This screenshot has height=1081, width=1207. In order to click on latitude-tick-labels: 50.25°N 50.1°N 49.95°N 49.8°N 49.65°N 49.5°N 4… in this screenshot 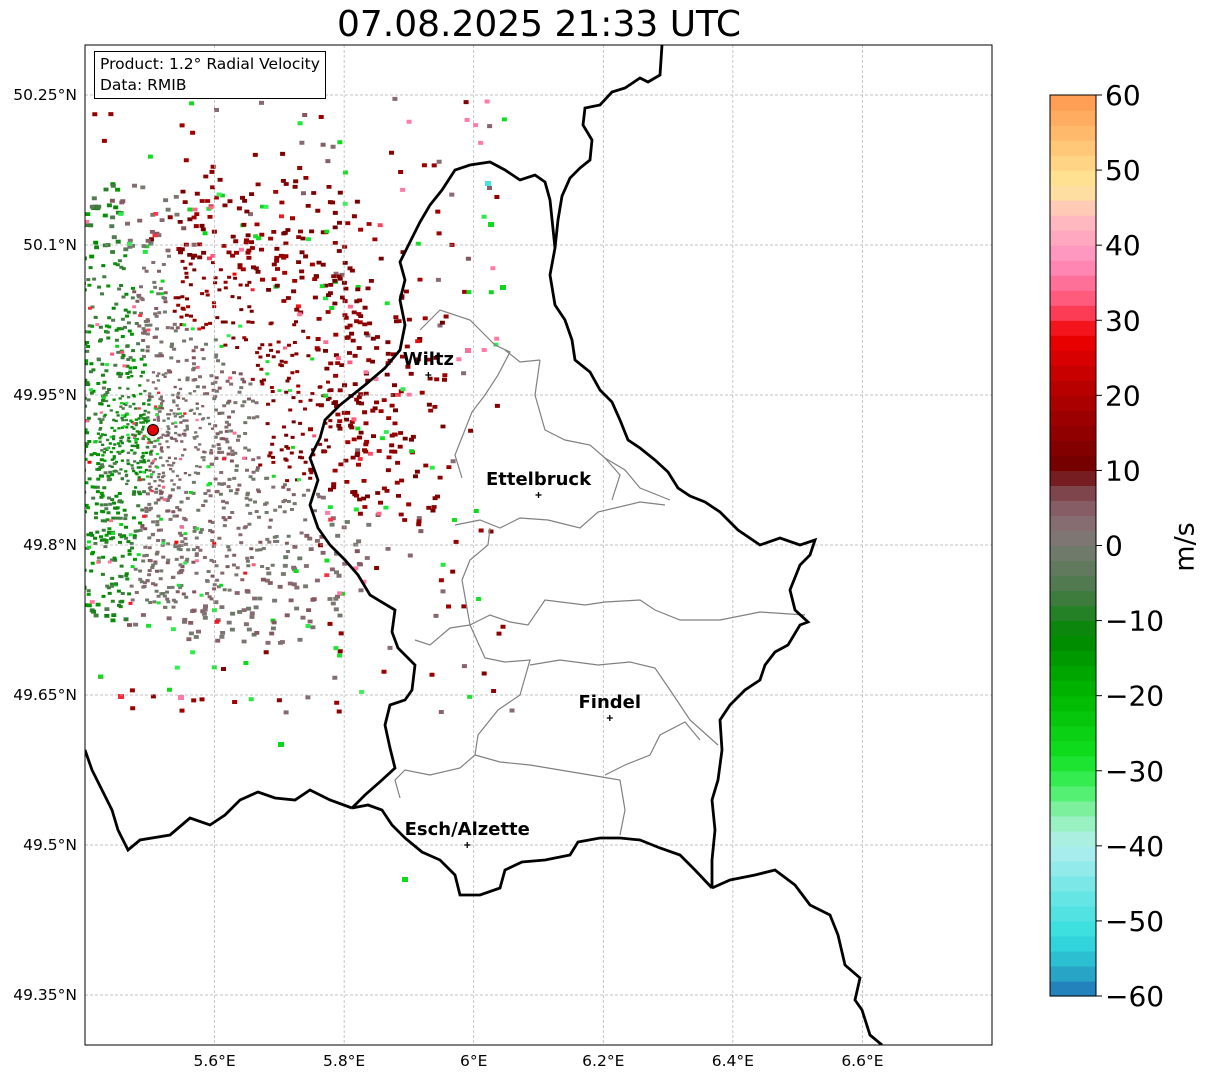, I will do `click(45, 545)`.